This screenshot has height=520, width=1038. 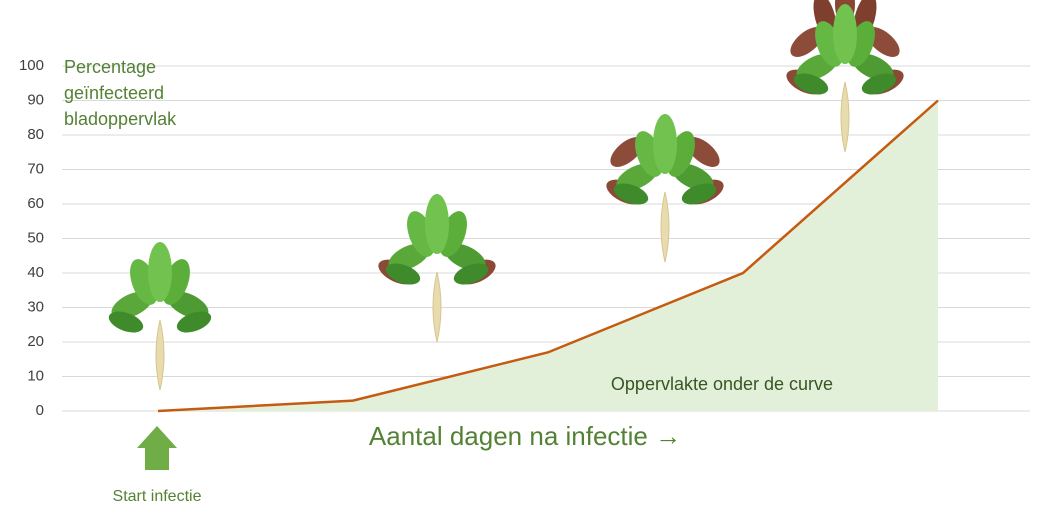 I want to click on y-tick-label: 90, so click(x=35, y=99).